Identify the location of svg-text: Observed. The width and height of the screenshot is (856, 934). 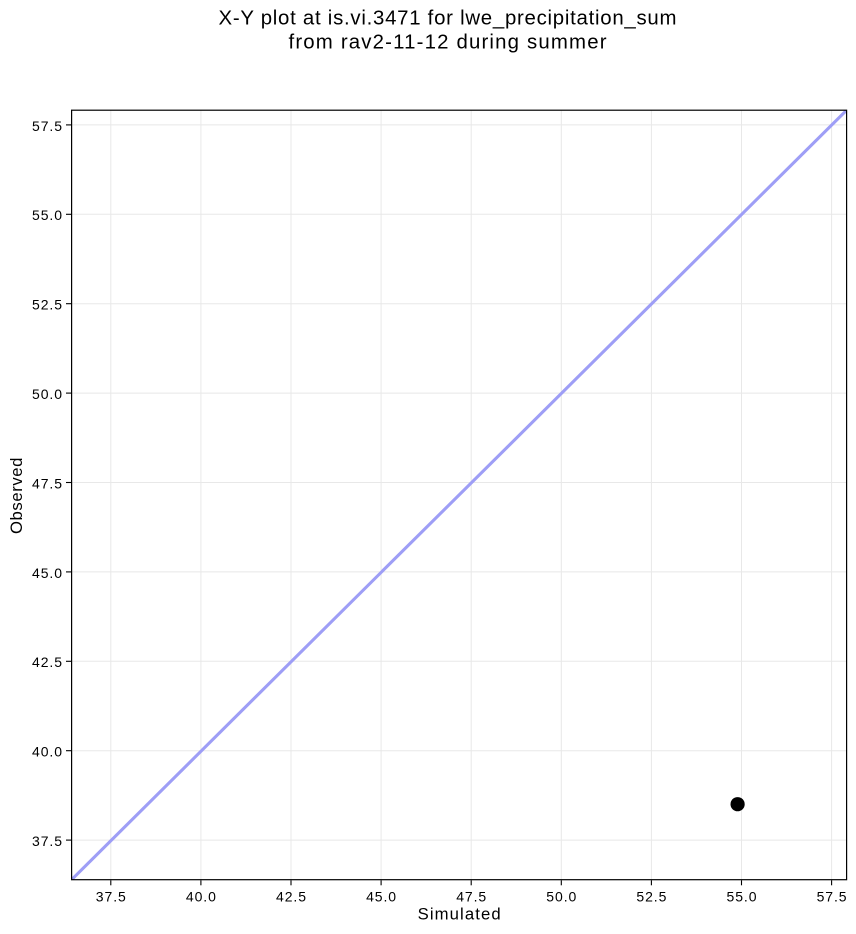
(16, 496).